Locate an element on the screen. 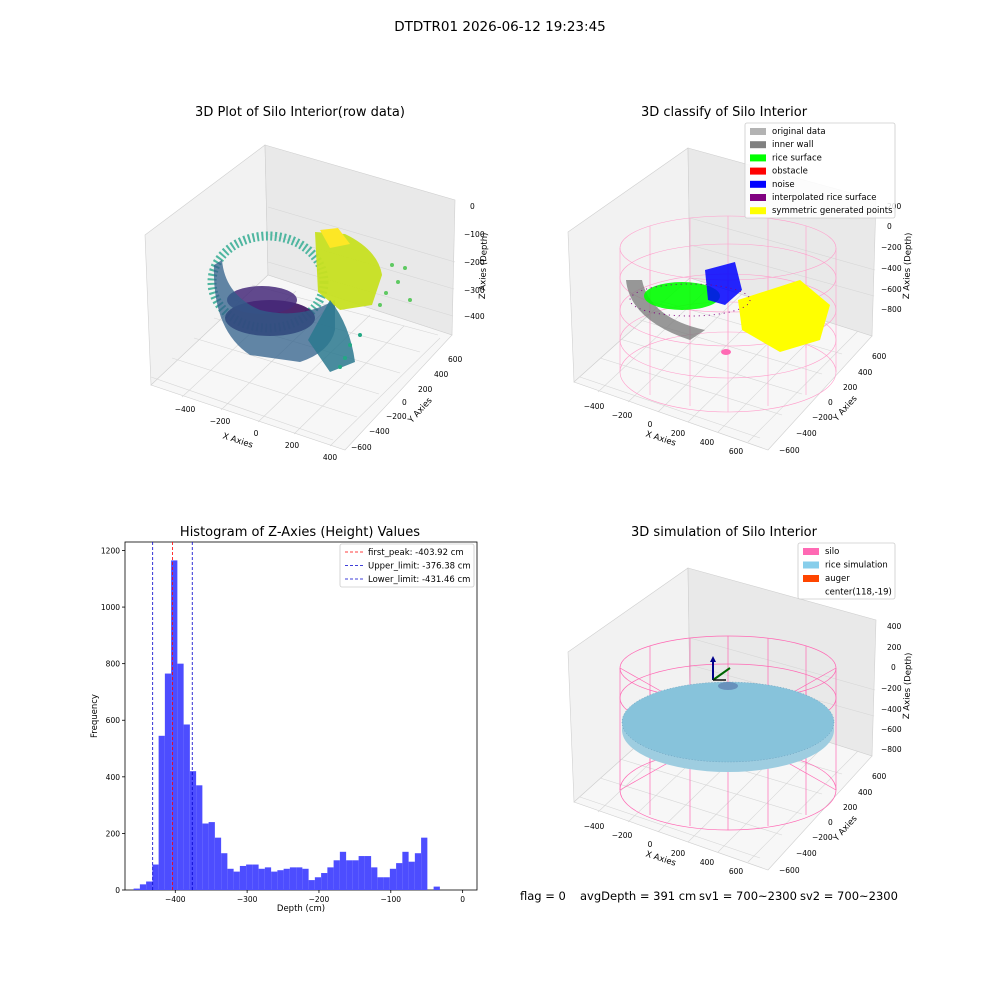  legend-label: noise is located at coordinates (783, 185).